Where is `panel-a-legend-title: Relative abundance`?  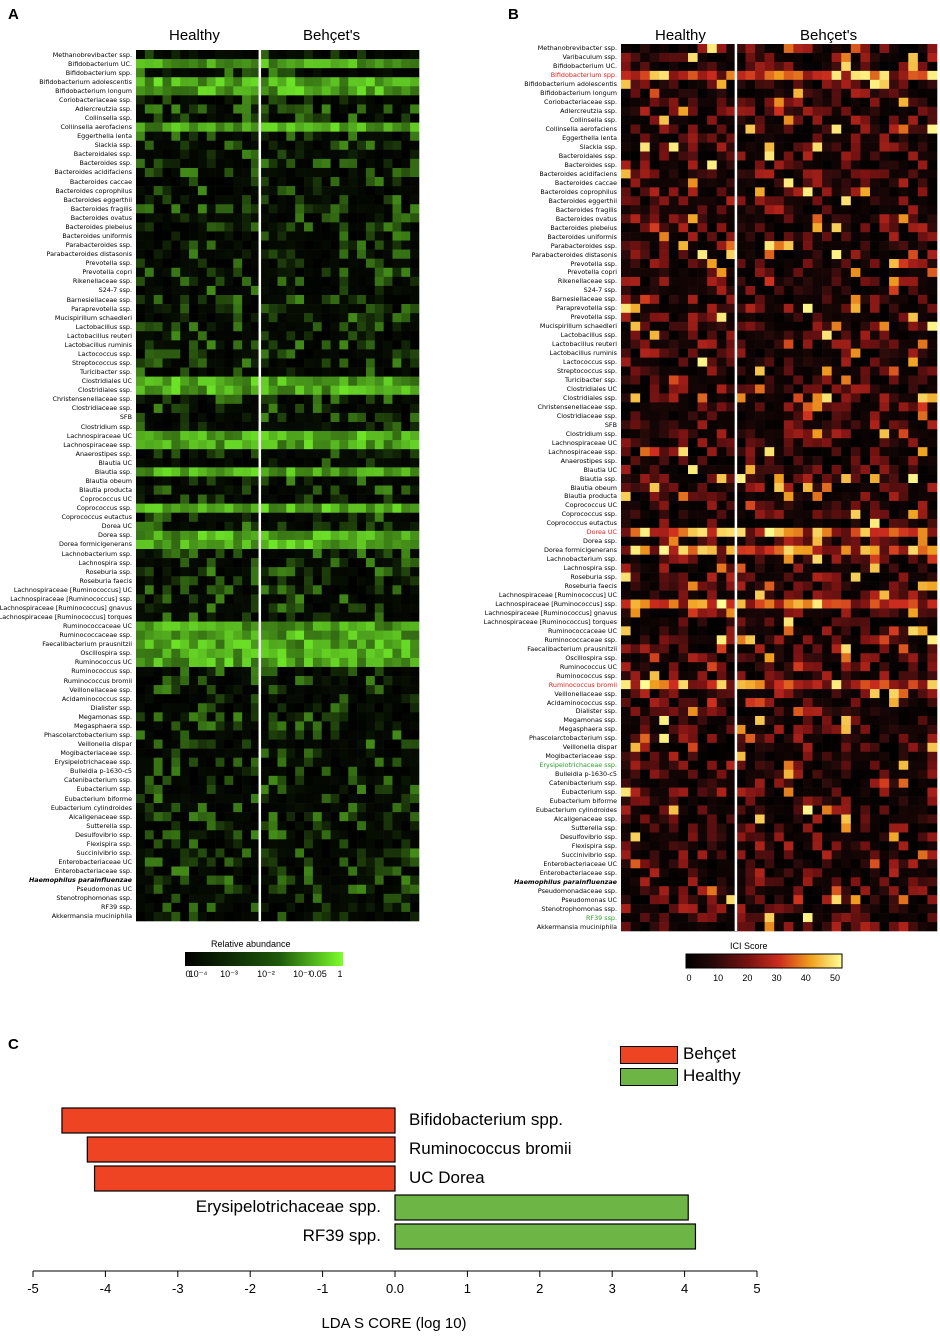
panel-a-legend-title: Relative abundance is located at coordinates (251, 944).